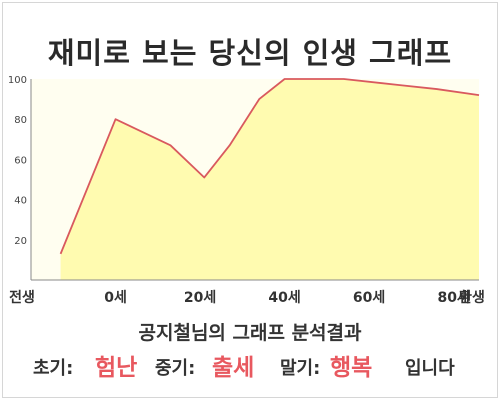  Describe the element at coordinates (300, 368) in the screenshot. I see `late-label: 말기:` at that location.